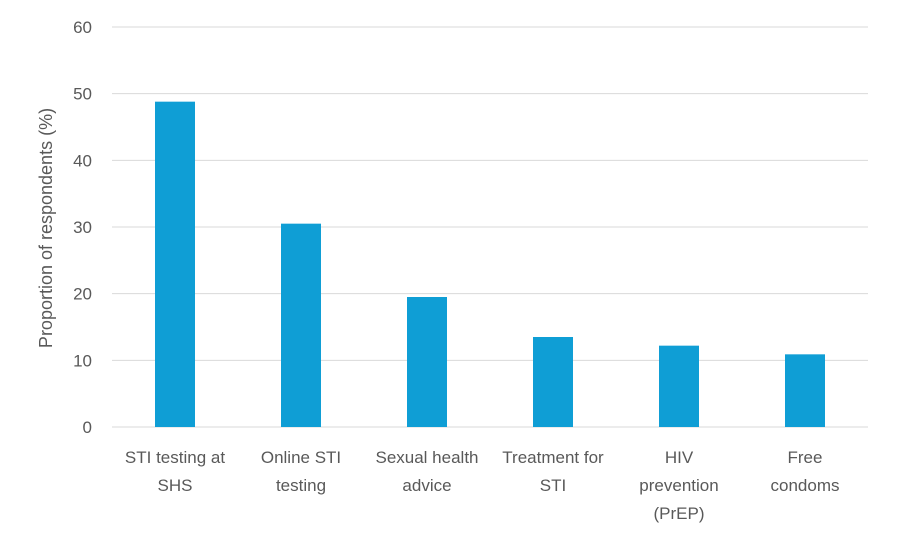 The height and width of the screenshot is (539, 897). Describe the element at coordinates (426, 457) in the screenshot. I see `category-label-line: Sexual health` at that location.